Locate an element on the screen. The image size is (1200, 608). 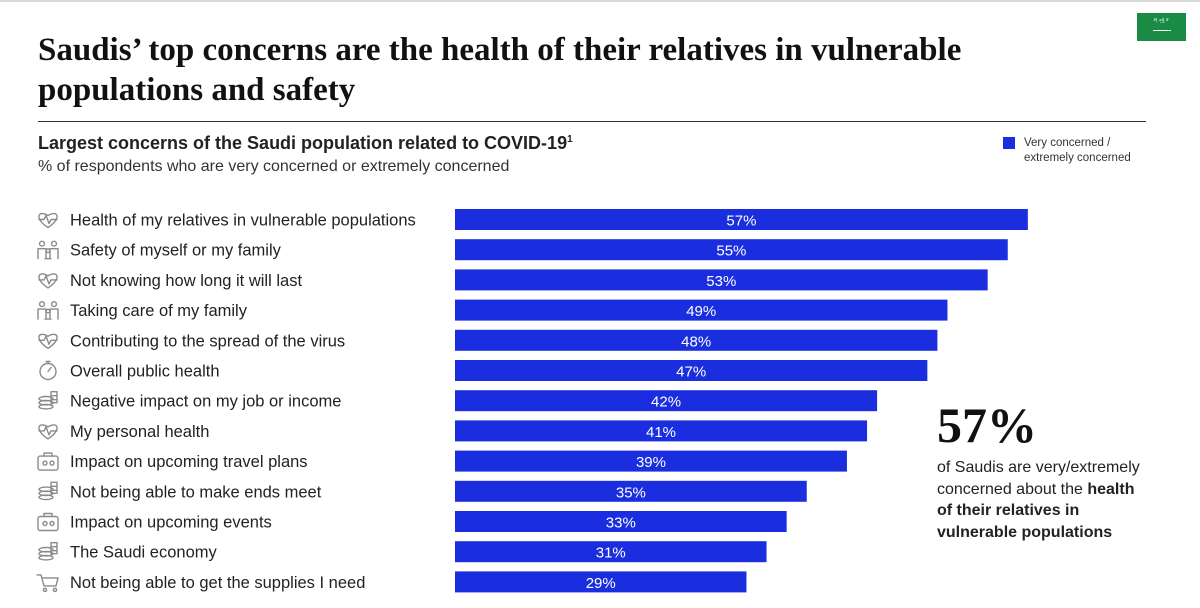
category-label: My personal health is located at coordinates (139, 432).